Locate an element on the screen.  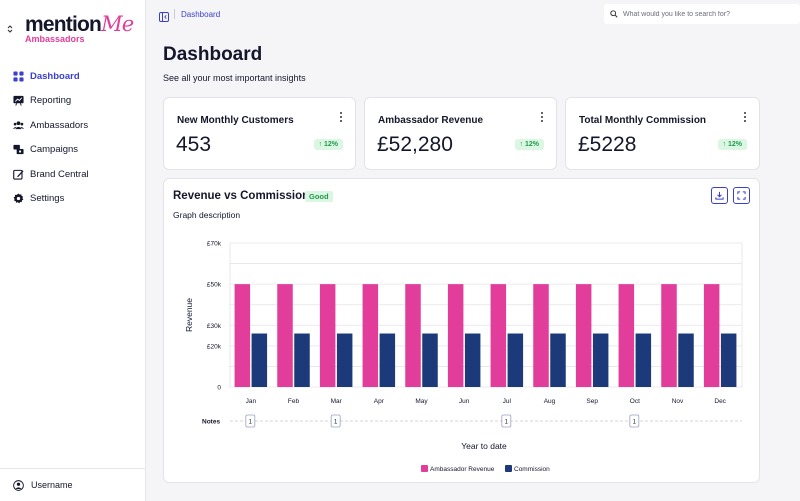
x-tick-label: Jul is located at coordinates (507, 401).